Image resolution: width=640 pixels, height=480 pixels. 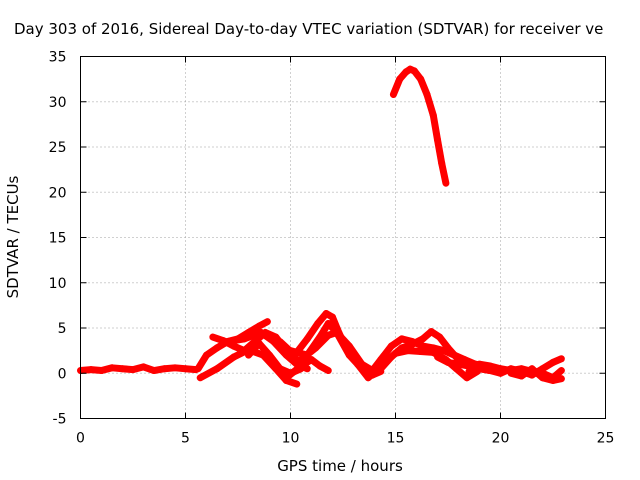 I want to click on y-tick-label: 20, so click(x=58, y=193).